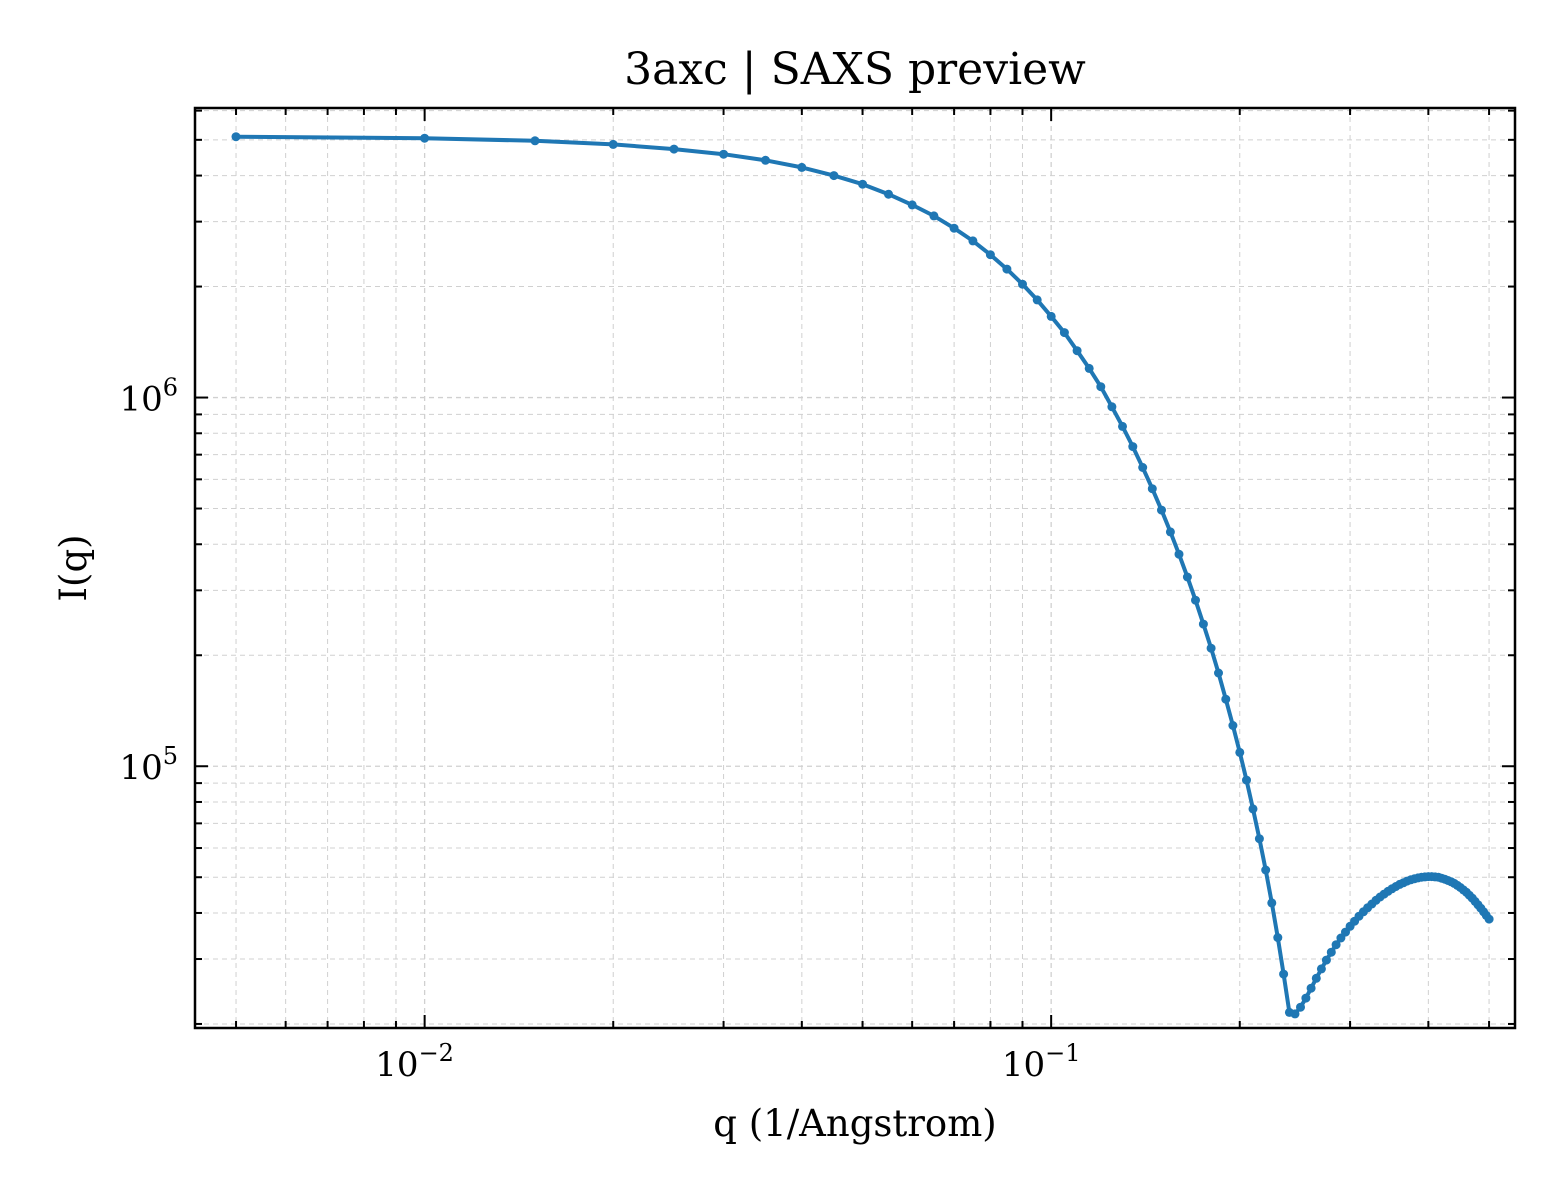  What do you see at coordinates (148, 397) in the screenshot?
I see `y-tick-label: 10⁶` at bounding box center [148, 397].